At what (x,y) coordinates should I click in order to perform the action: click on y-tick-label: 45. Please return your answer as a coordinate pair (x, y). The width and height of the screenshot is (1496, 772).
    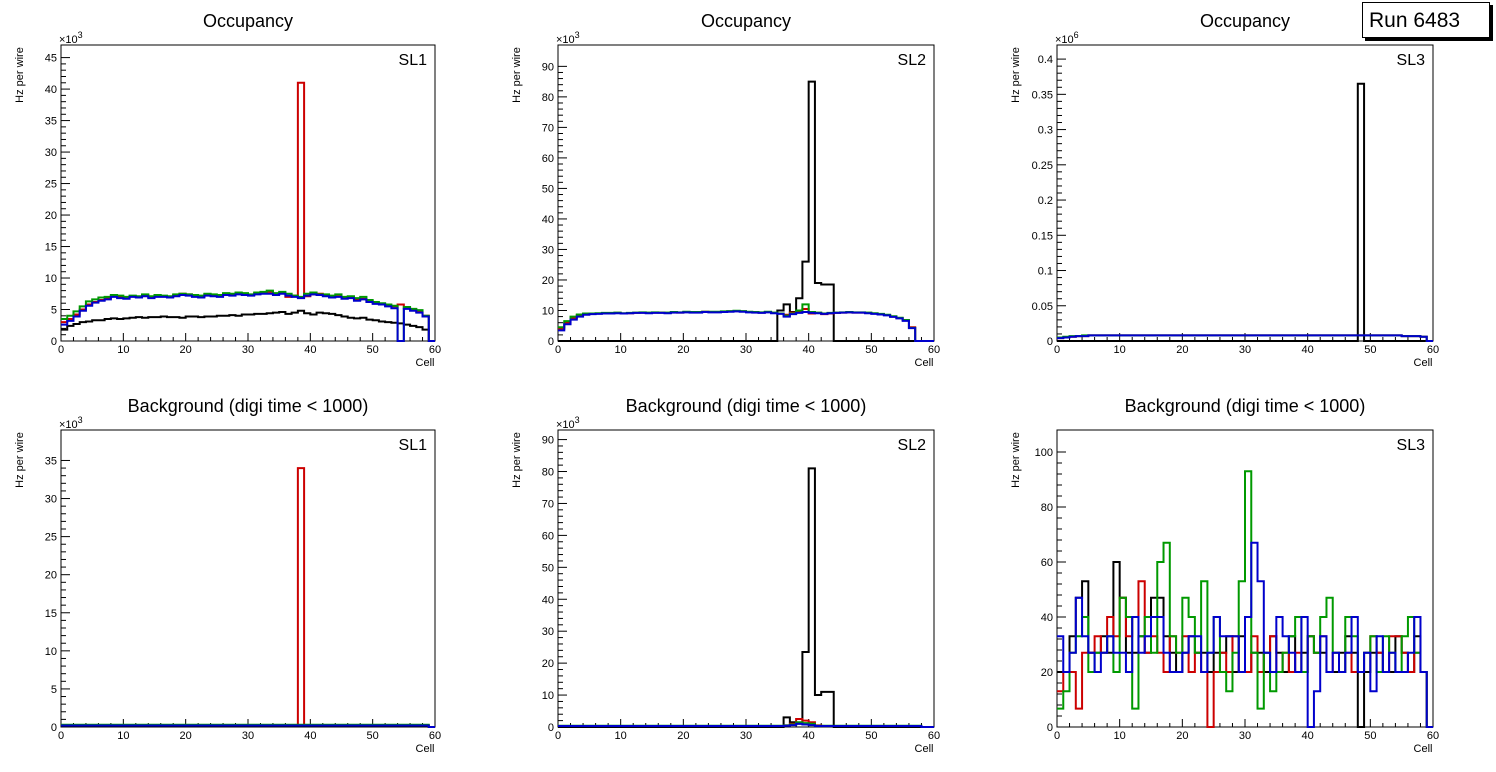
    Looking at the image, I should click on (51, 59).